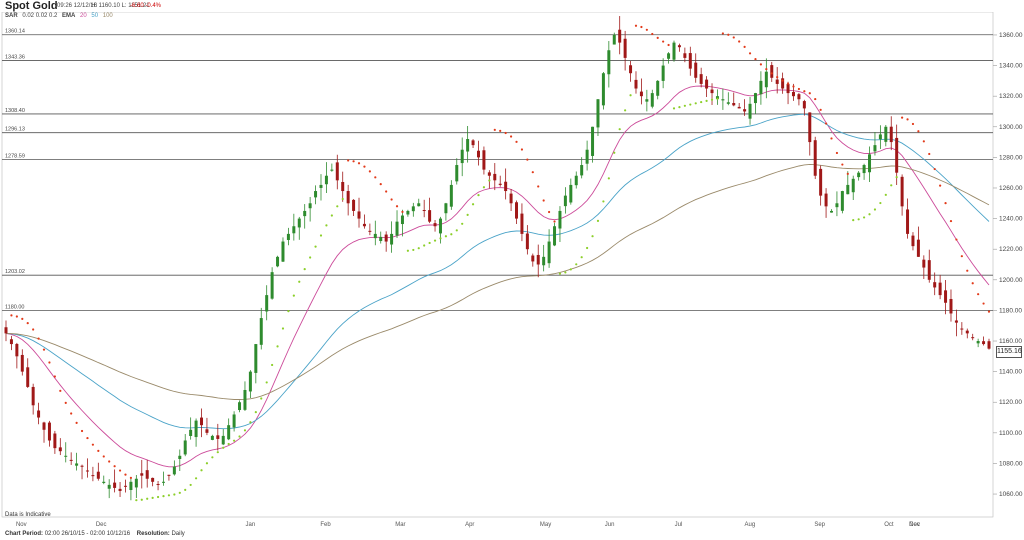 The width and height of the screenshot is (1024, 540). What do you see at coordinates (1010, 402) in the screenshot?
I see `y-tick-label: 1120.00` at bounding box center [1010, 402].